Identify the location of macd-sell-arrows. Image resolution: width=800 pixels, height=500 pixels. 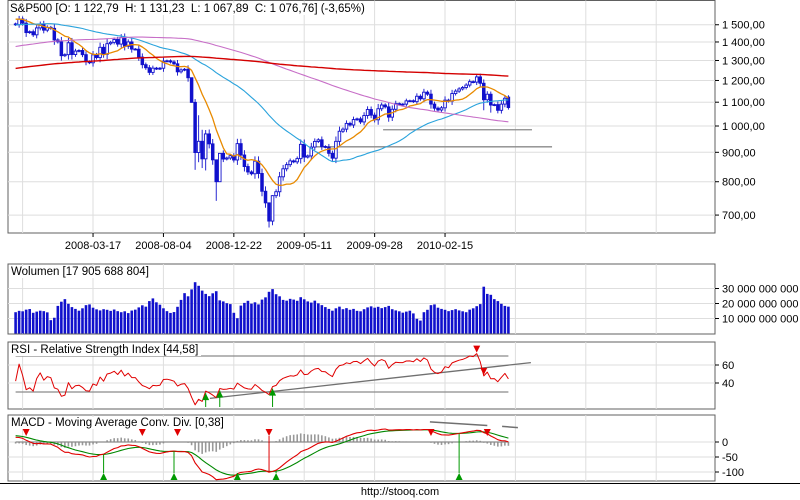
(256, 450).